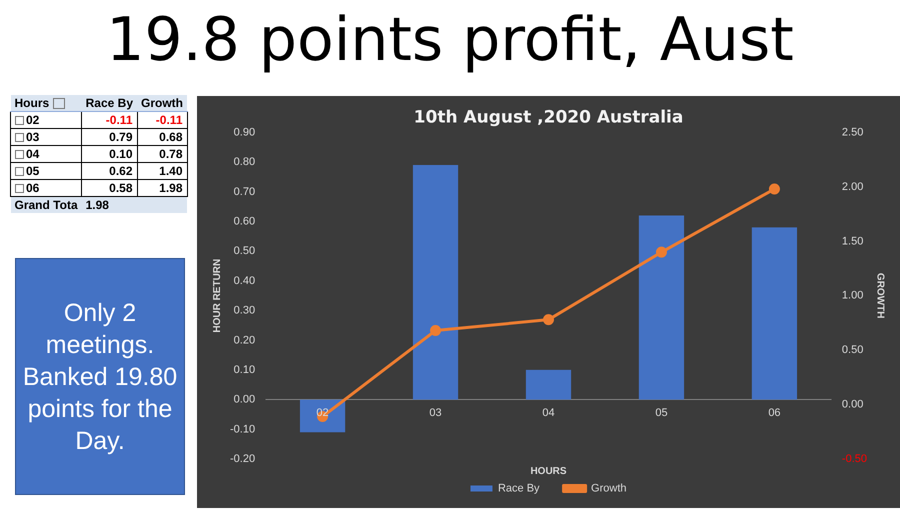  What do you see at coordinates (109, 137) in the screenshot?
I see `text: 0.79` at bounding box center [109, 137].